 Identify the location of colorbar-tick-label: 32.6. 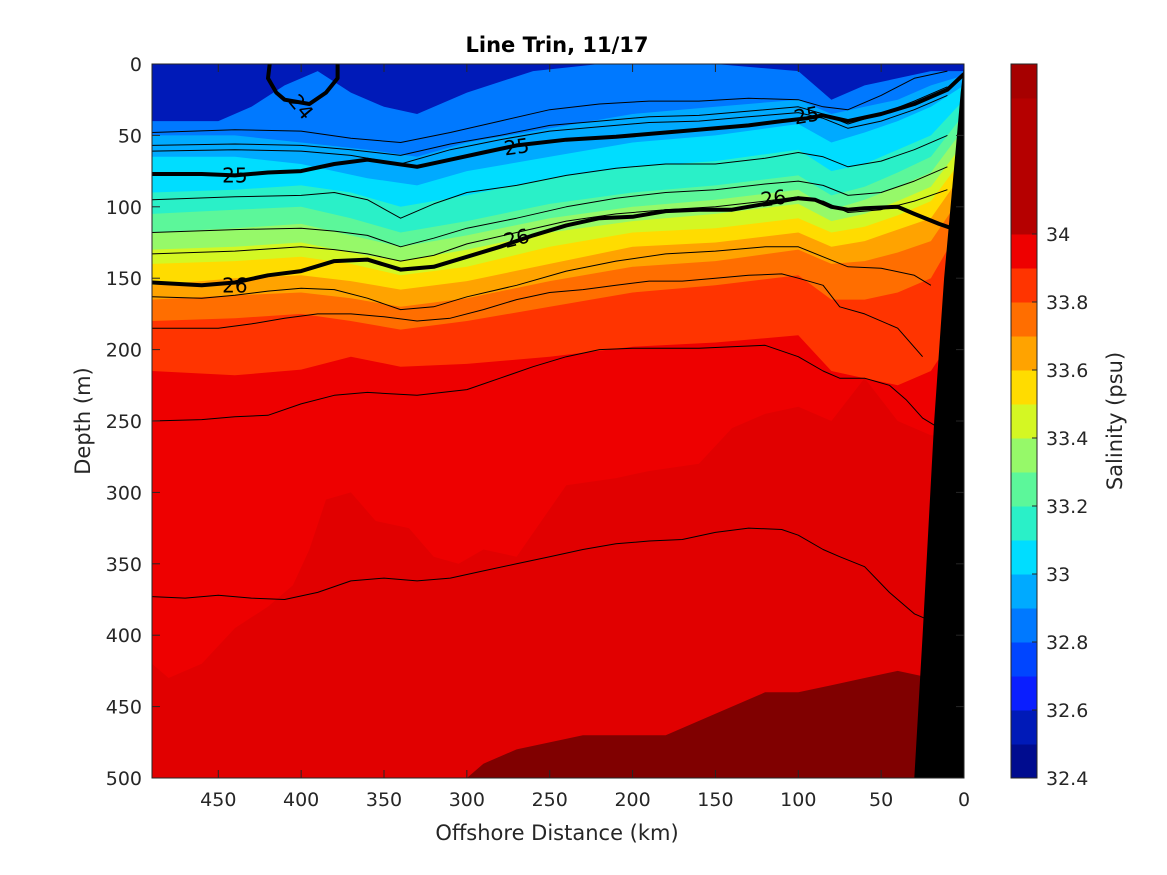
(1067, 711).